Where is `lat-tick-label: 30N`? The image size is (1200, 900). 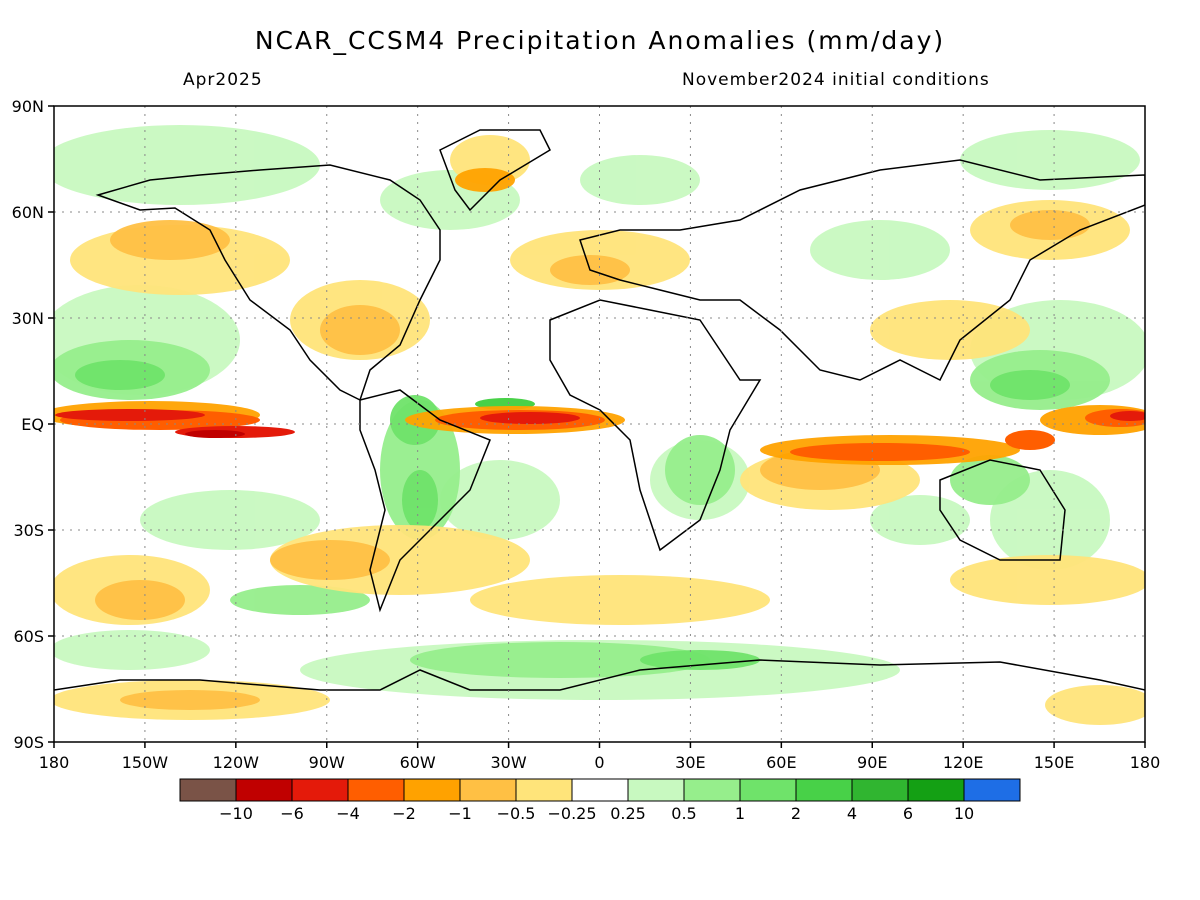
lat-tick-label: 30N is located at coordinates (28, 318).